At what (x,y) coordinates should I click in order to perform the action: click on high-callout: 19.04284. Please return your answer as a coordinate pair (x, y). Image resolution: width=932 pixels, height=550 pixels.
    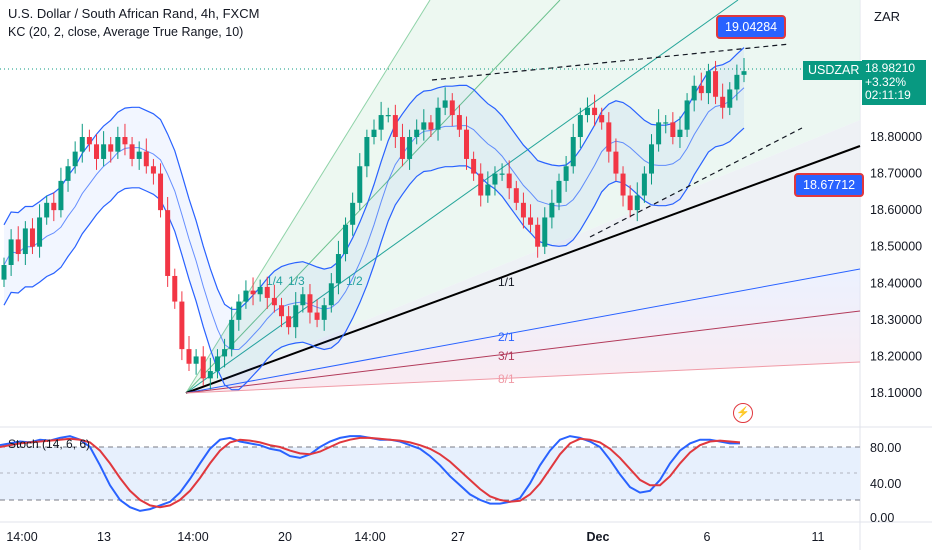
    Looking at the image, I should click on (751, 27).